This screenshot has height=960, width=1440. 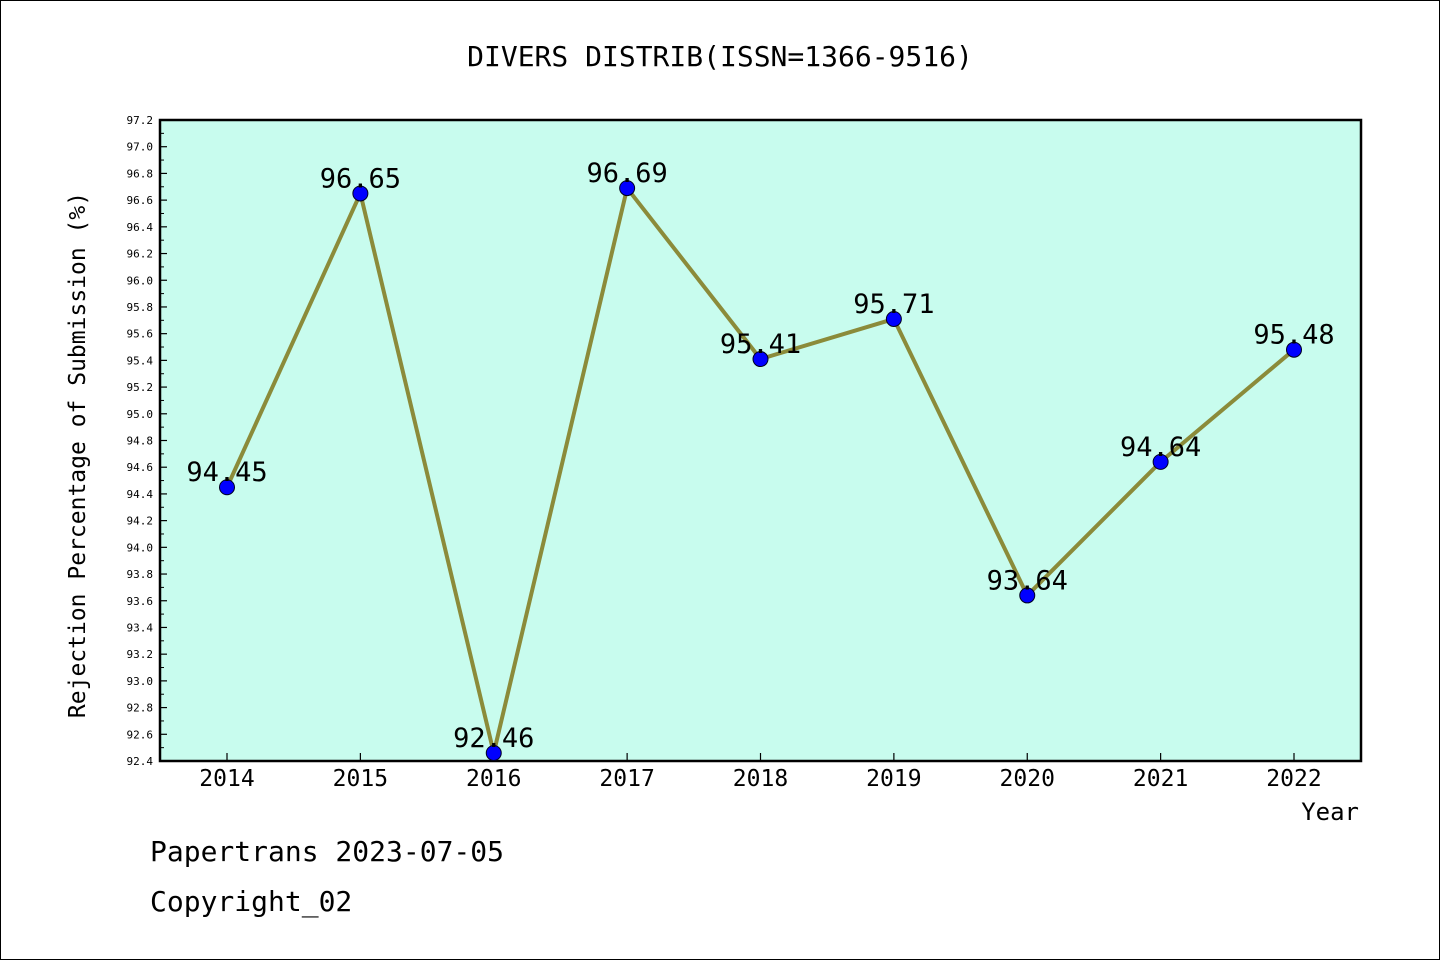 What do you see at coordinates (626, 173) in the screenshot?
I see `data-label: 96.69` at bounding box center [626, 173].